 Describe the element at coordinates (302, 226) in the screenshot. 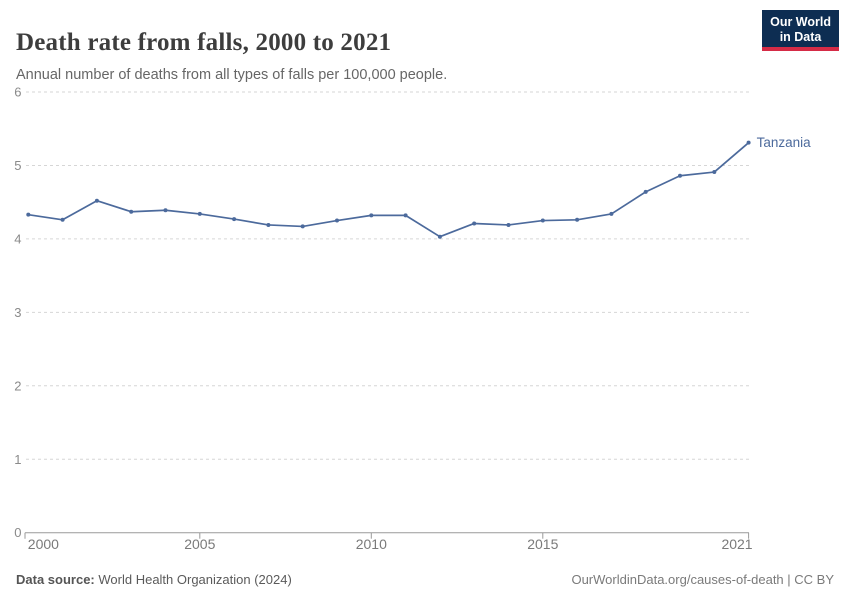

I see `data-point-2008` at that location.